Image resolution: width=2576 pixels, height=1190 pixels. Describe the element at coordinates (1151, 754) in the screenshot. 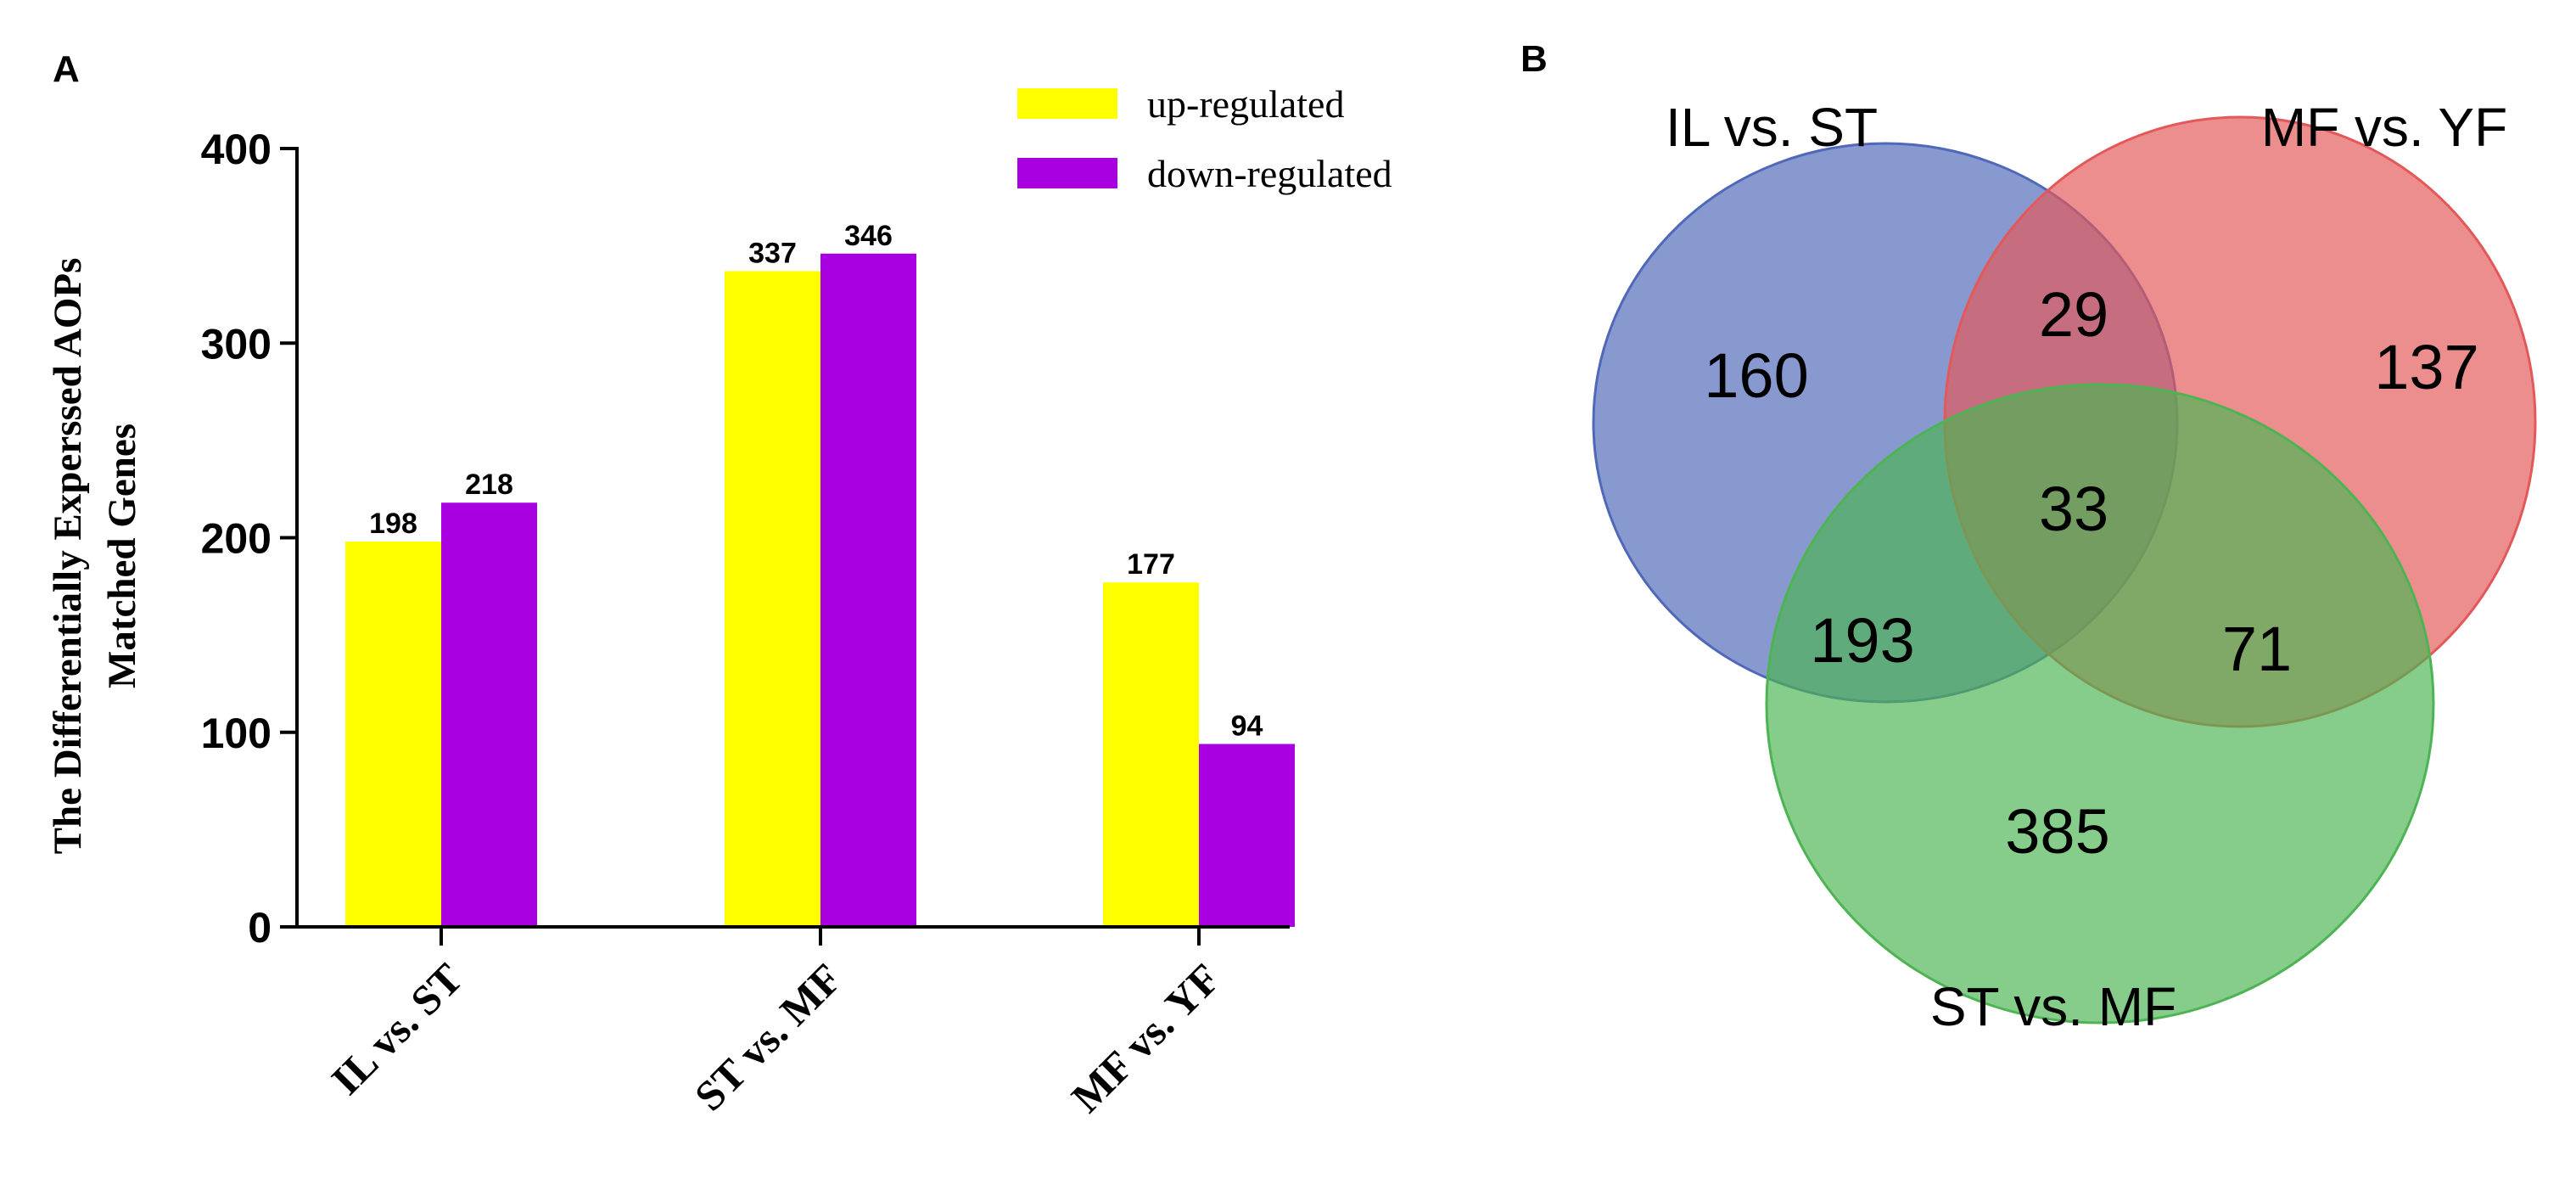

I see `bar-up-regulated-mf-vs-yf` at that location.